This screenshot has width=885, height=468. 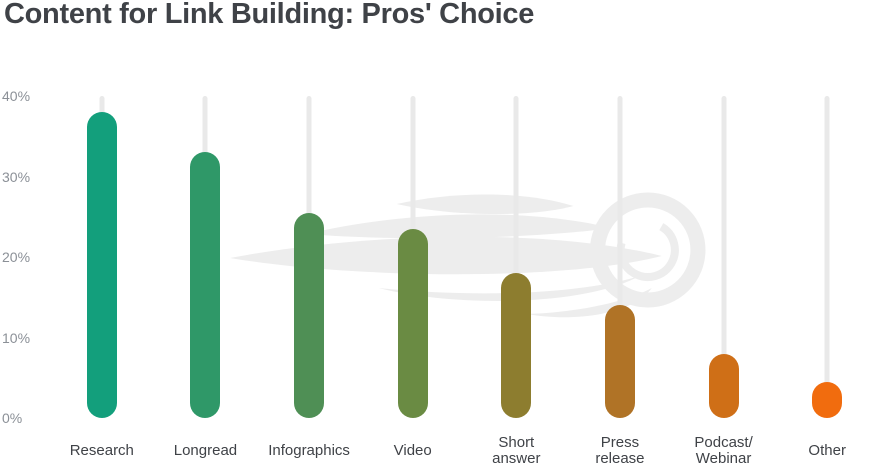 I want to click on bar-column-short-answer, so click(x=517, y=257).